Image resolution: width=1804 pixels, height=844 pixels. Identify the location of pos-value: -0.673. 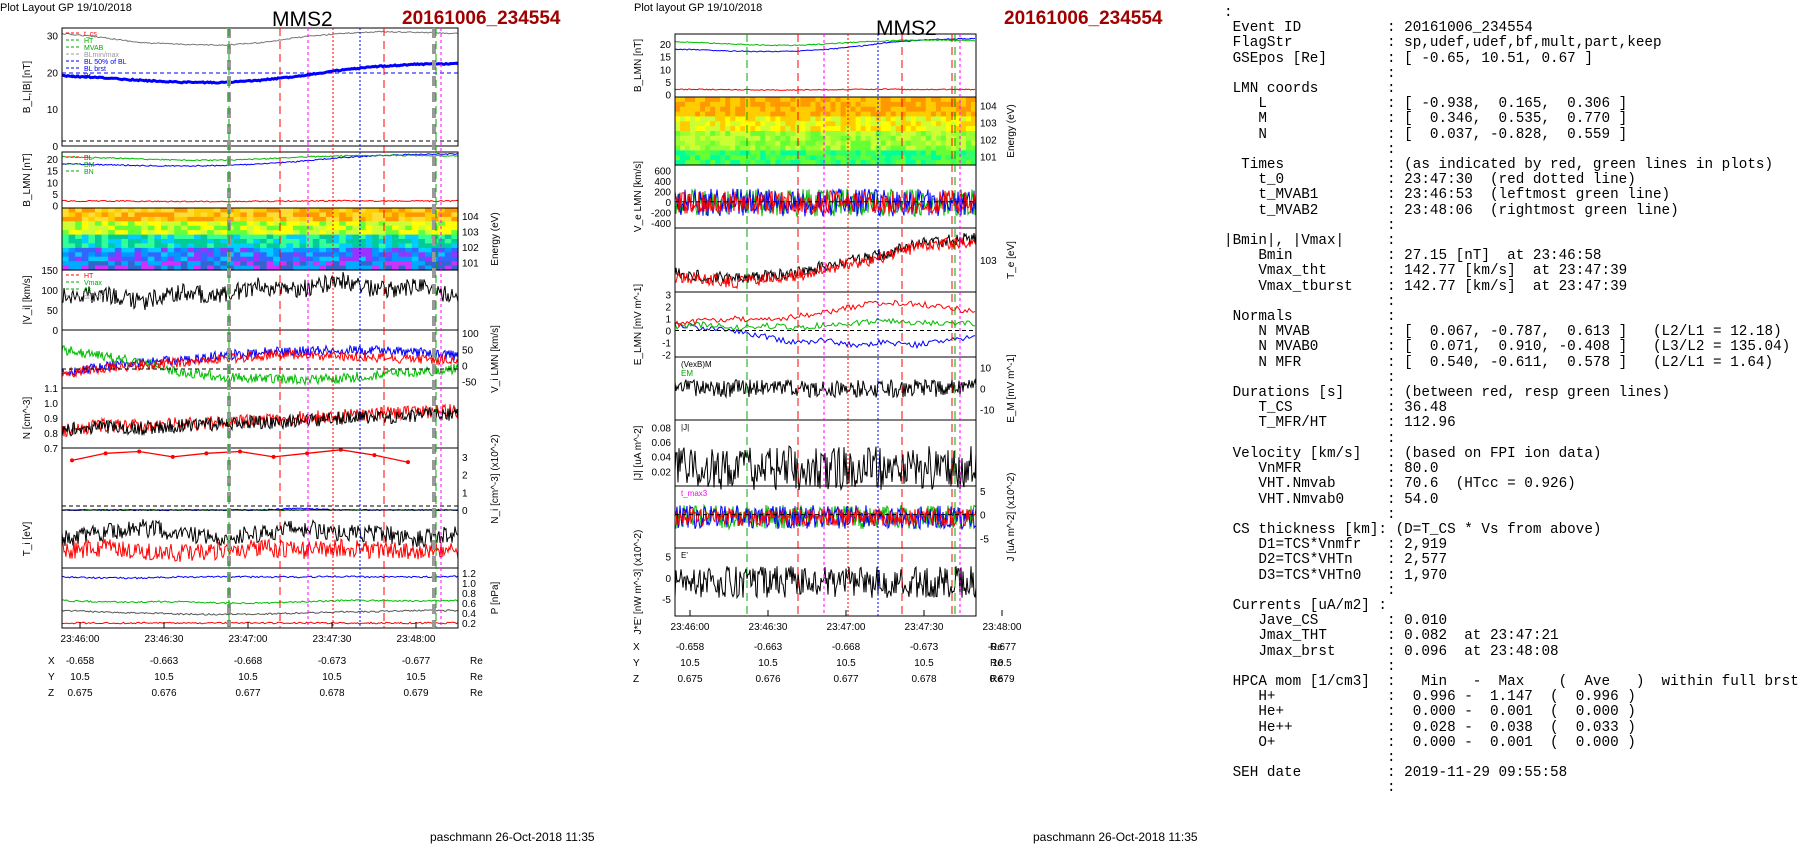
(332, 661).